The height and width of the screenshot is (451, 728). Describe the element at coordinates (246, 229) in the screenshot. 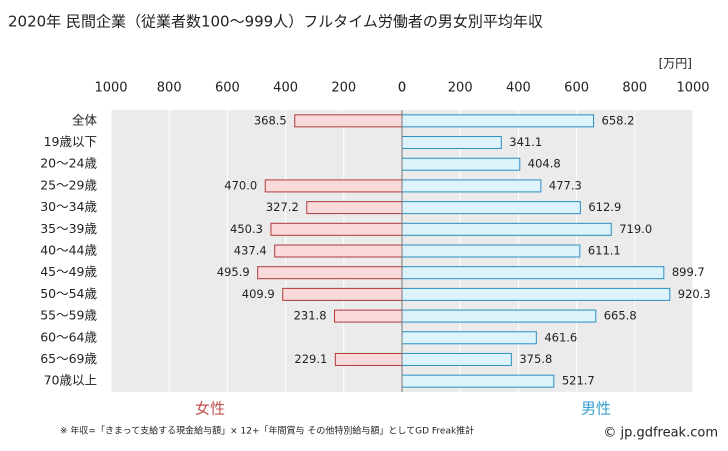

I see `value-label: 450.3` at that location.